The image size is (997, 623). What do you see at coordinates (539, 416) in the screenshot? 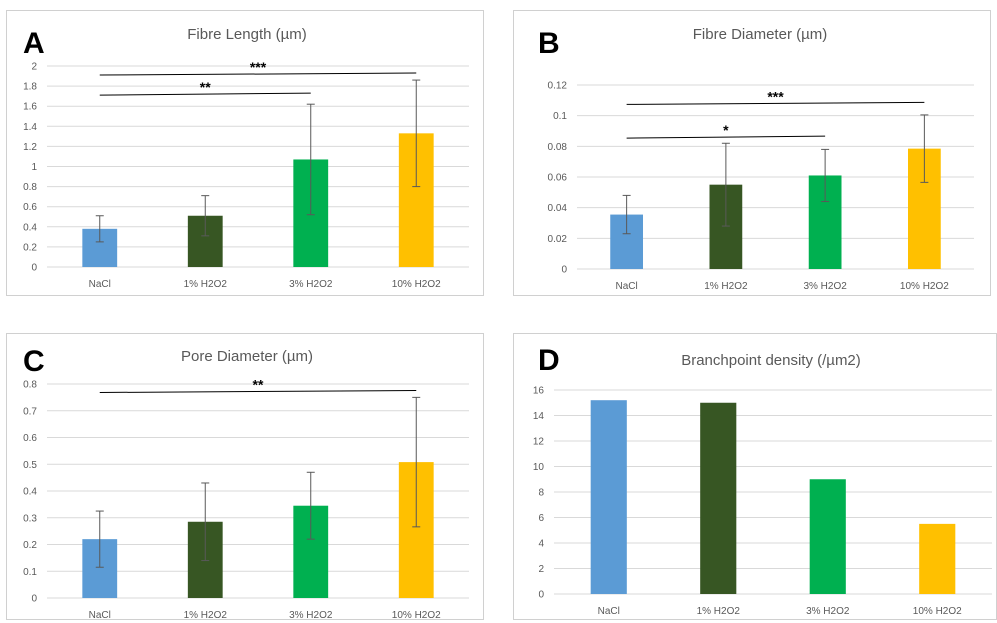
I see `y-tick-label: 14` at bounding box center [539, 416].